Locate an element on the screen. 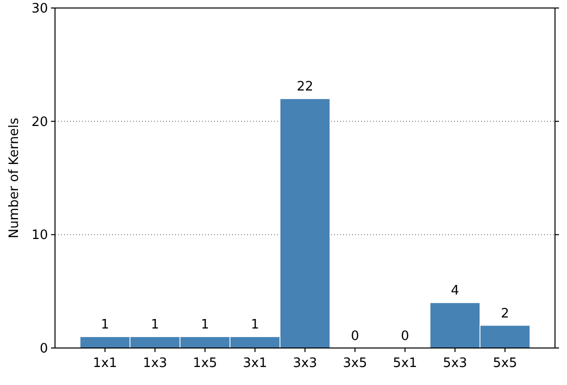 The image size is (567, 385). y-tick-label: 10 is located at coordinates (39, 236).